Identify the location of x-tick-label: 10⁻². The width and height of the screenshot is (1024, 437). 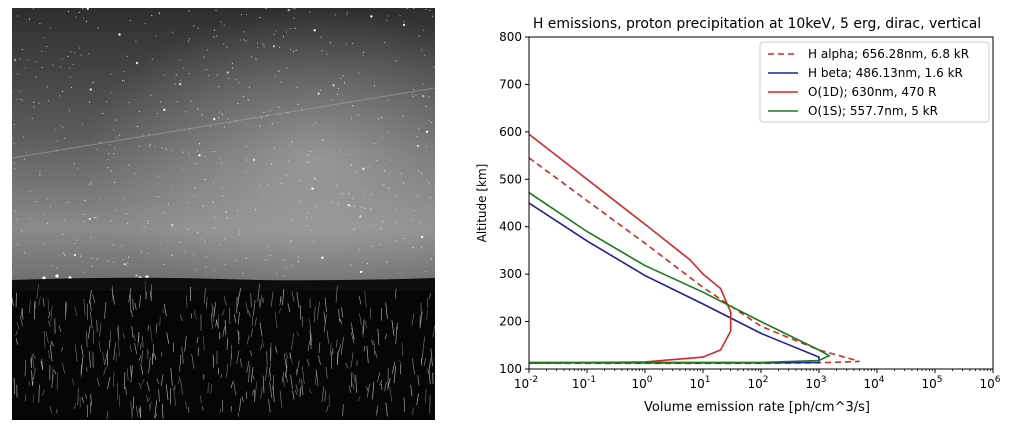
(526, 383).